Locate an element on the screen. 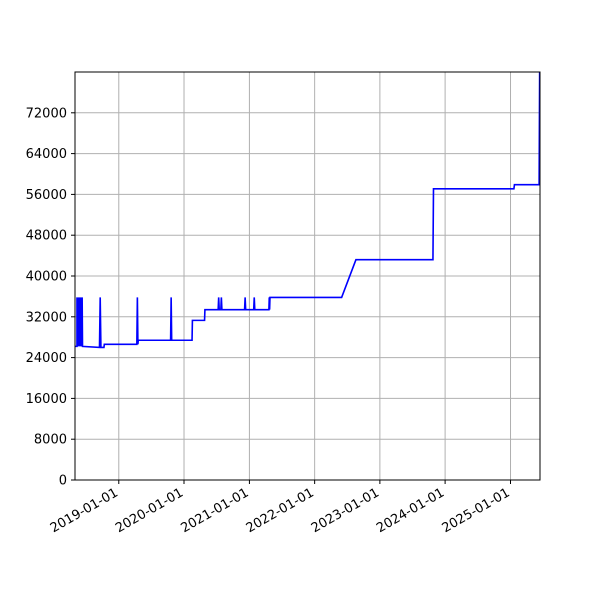  y-tick-label: 40000 is located at coordinates (46, 277).